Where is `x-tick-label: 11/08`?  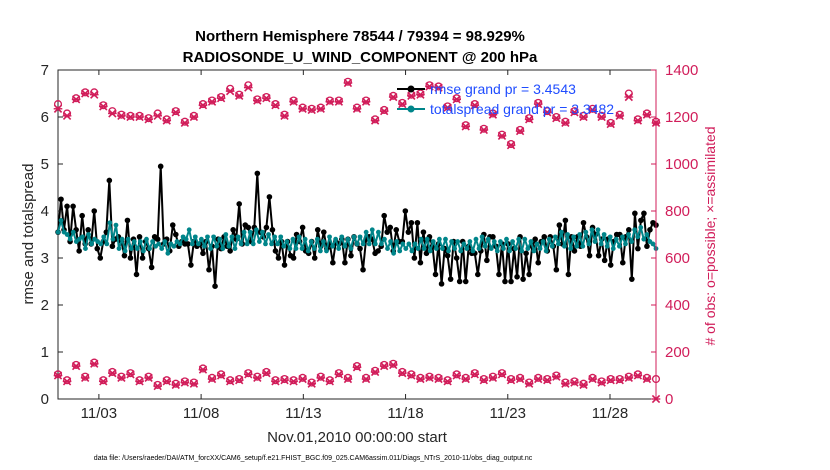 x-tick-label: 11/08 is located at coordinates (201, 413).